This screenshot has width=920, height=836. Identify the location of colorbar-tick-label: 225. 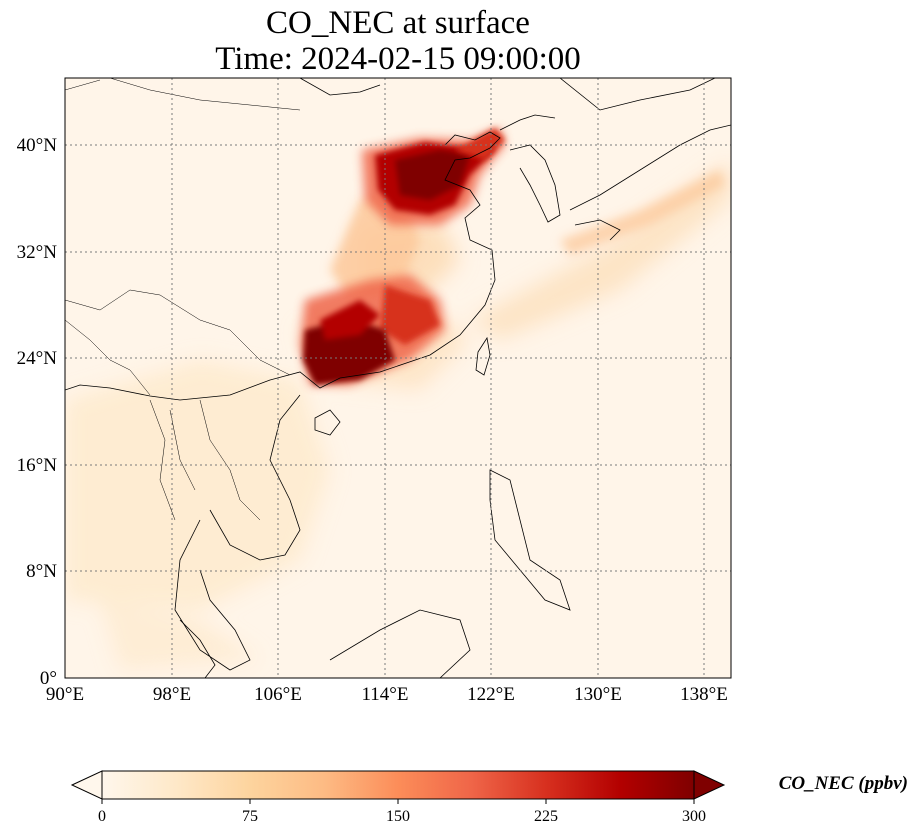
(546, 816).